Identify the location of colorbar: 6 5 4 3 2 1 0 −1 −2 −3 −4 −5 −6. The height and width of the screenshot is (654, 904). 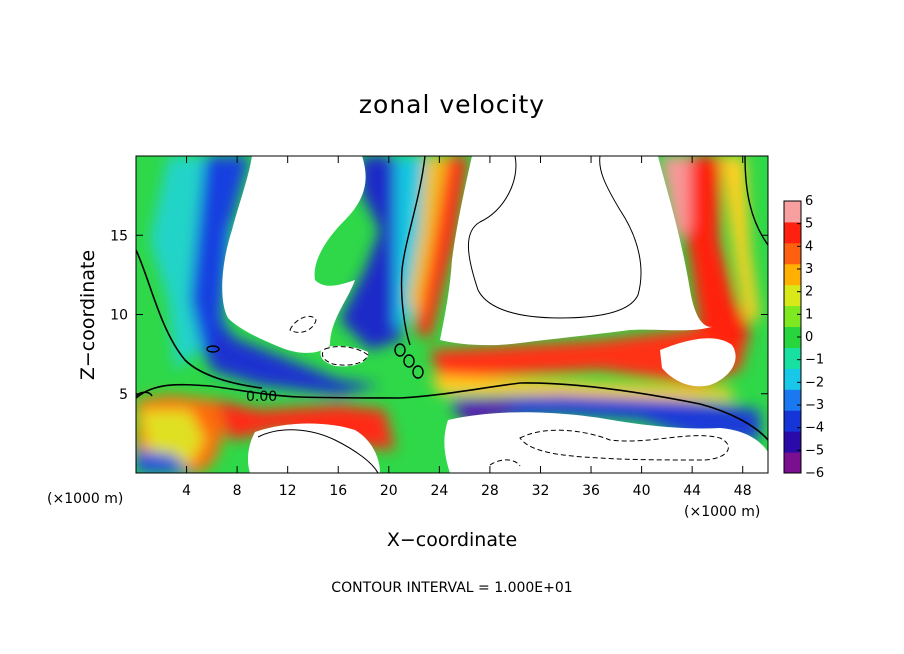
(803, 337).